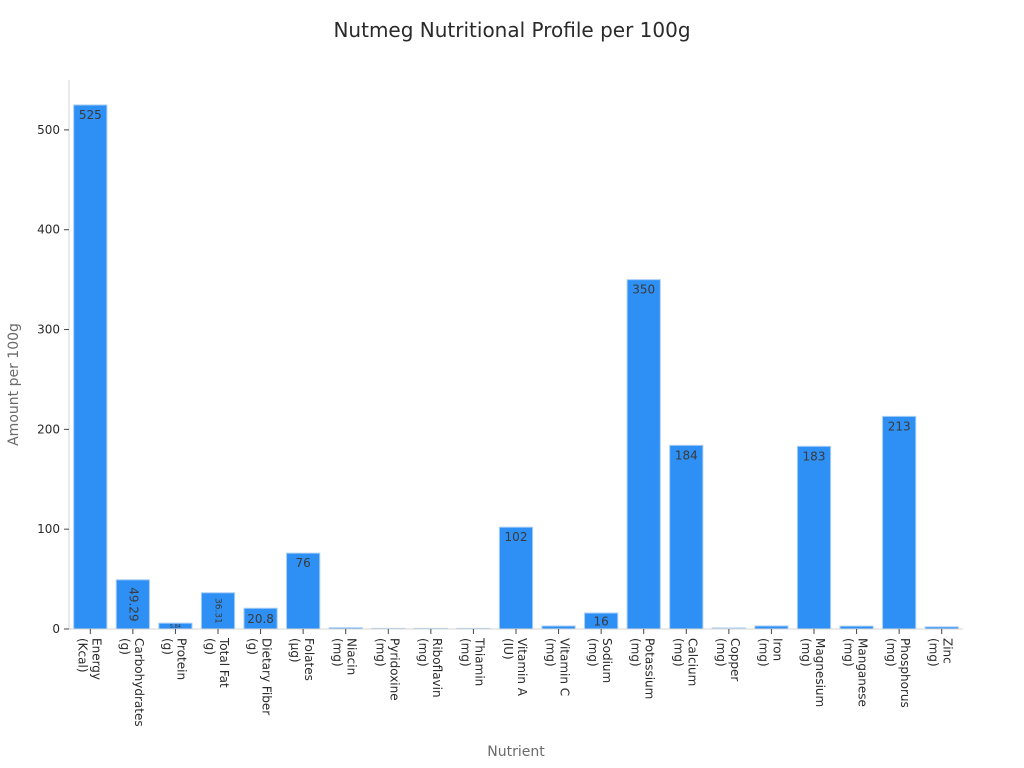  What do you see at coordinates (600, 660) in the screenshot?
I see `x-tick-label: Sodium(mg)` at bounding box center [600, 660].